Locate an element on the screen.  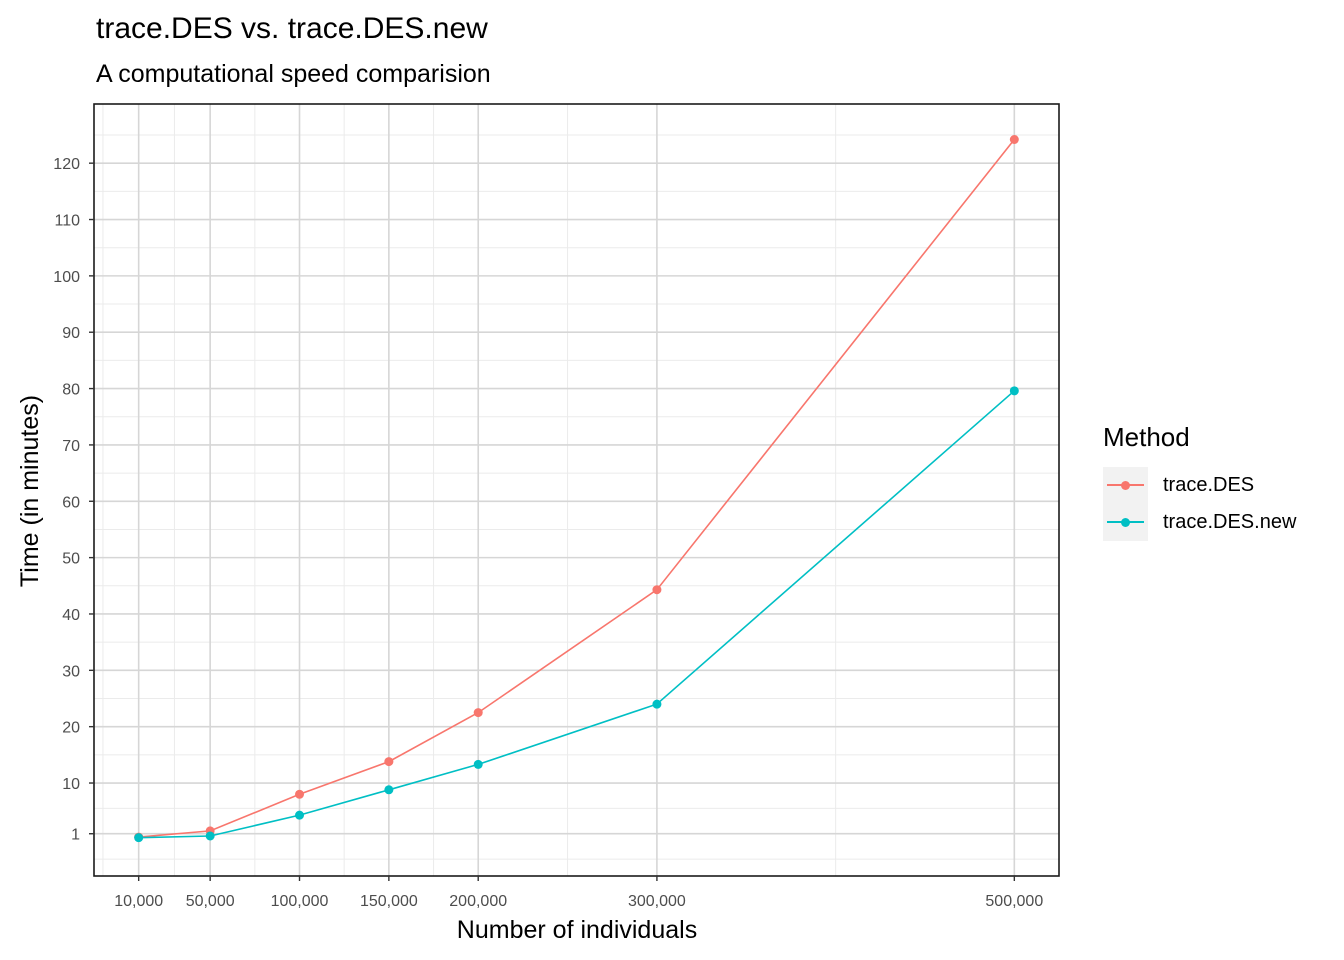
legend-label-trace-des: trace.DES is located at coordinates (1209, 485).